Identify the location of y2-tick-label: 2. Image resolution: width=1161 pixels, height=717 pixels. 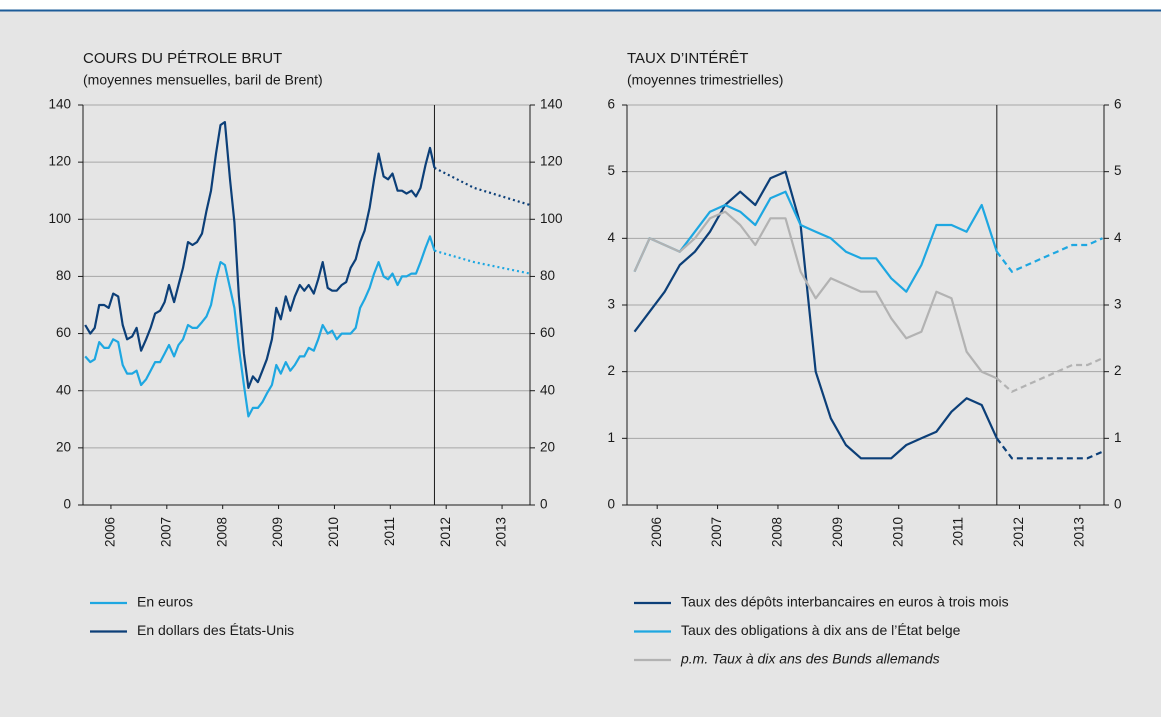
(1118, 370).